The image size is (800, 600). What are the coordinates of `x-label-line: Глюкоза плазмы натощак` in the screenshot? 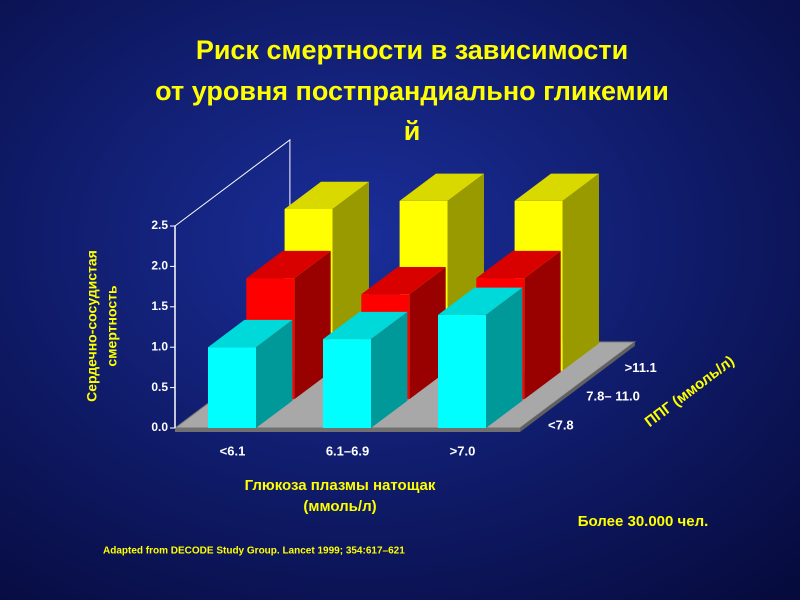 It's located at (340, 485).